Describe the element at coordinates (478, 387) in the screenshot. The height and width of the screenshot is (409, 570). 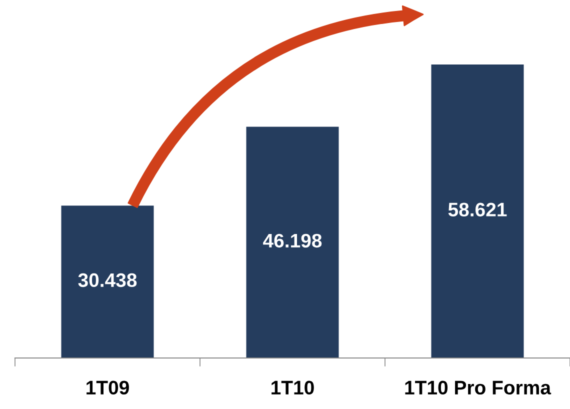
I see `x-tick-label: 1T10 Pro Forma` at that location.